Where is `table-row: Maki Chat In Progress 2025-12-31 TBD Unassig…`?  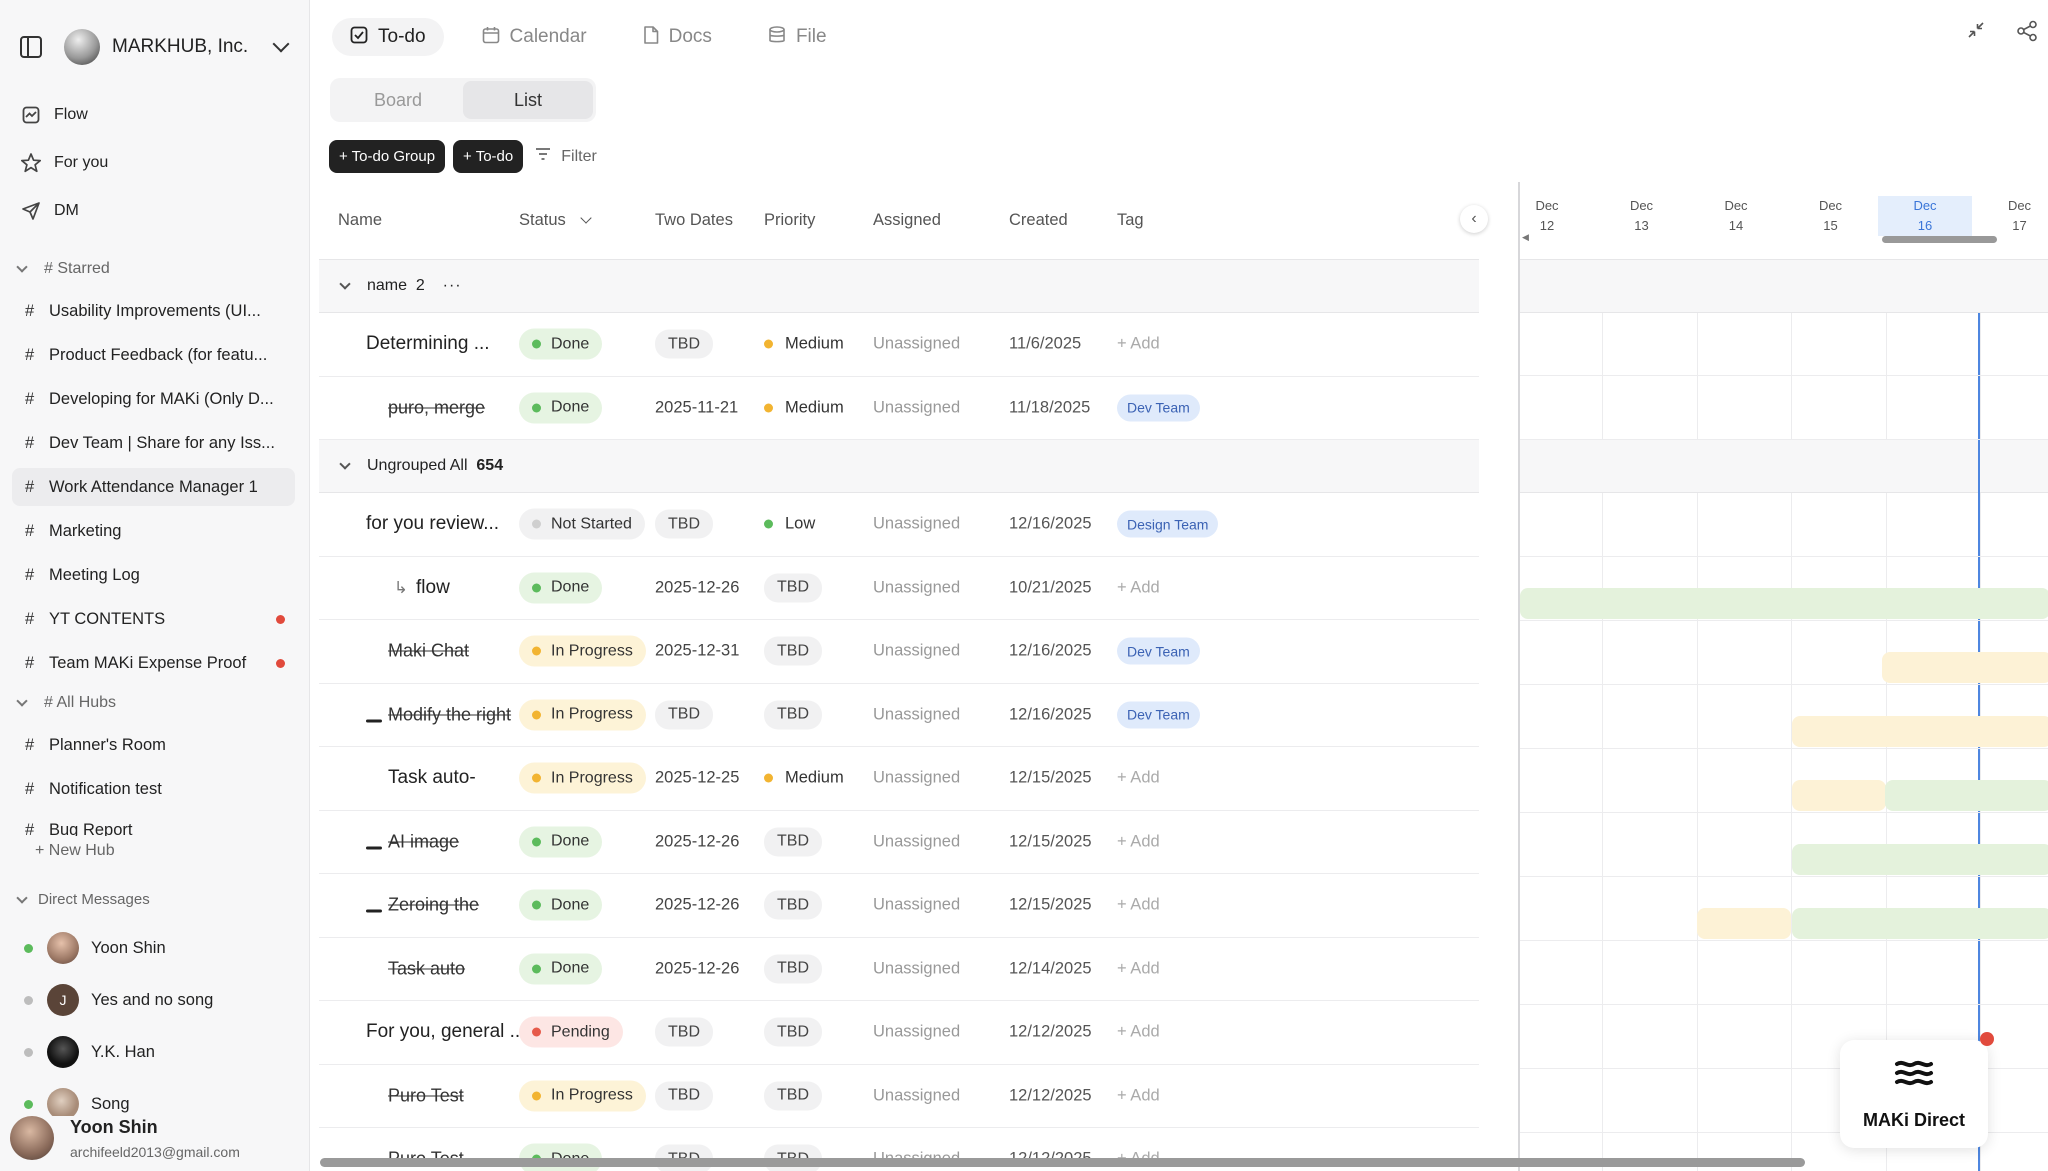 table-row: Maki Chat In Progress 2025-12-31 TBD Unassig… is located at coordinates (899, 652).